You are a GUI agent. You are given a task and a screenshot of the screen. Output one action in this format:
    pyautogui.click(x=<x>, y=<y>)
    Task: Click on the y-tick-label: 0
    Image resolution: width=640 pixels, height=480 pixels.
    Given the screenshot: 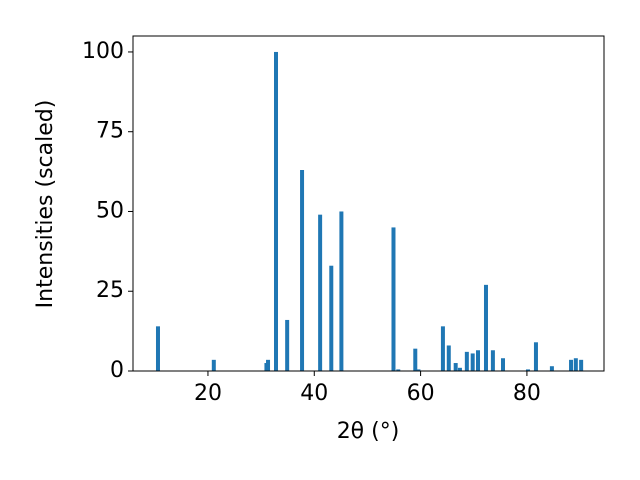 What is the action you would take?
    pyautogui.click(x=117, y=370)
    